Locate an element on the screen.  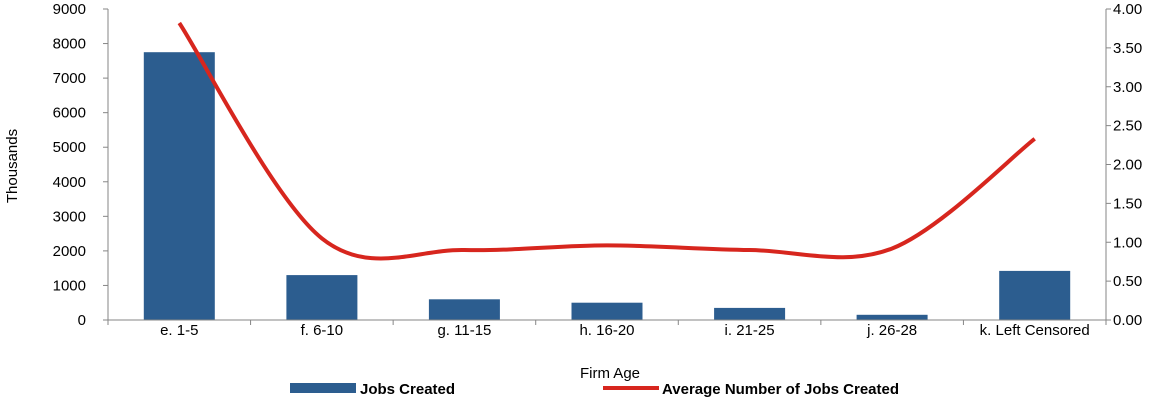
left-tick-label: 1000 is located at coordinates (69, 285).